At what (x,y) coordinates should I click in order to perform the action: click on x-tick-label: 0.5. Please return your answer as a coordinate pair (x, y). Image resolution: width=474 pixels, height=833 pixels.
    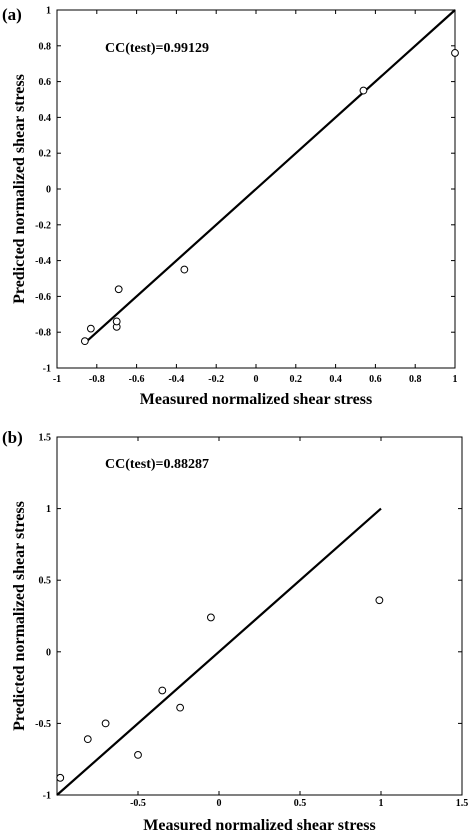
    Looking at the image, I should click on (300, 803).